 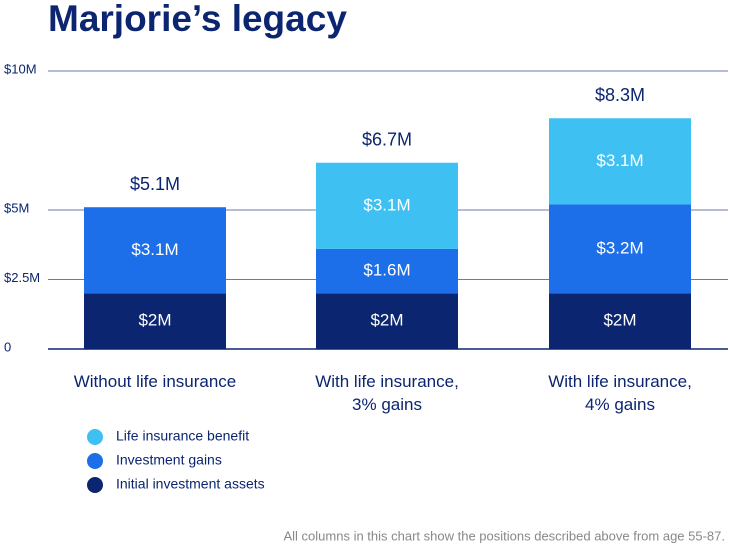 I want to click on x-tick-label: With life insurance, 3% gains, so click(x=387, y=393).